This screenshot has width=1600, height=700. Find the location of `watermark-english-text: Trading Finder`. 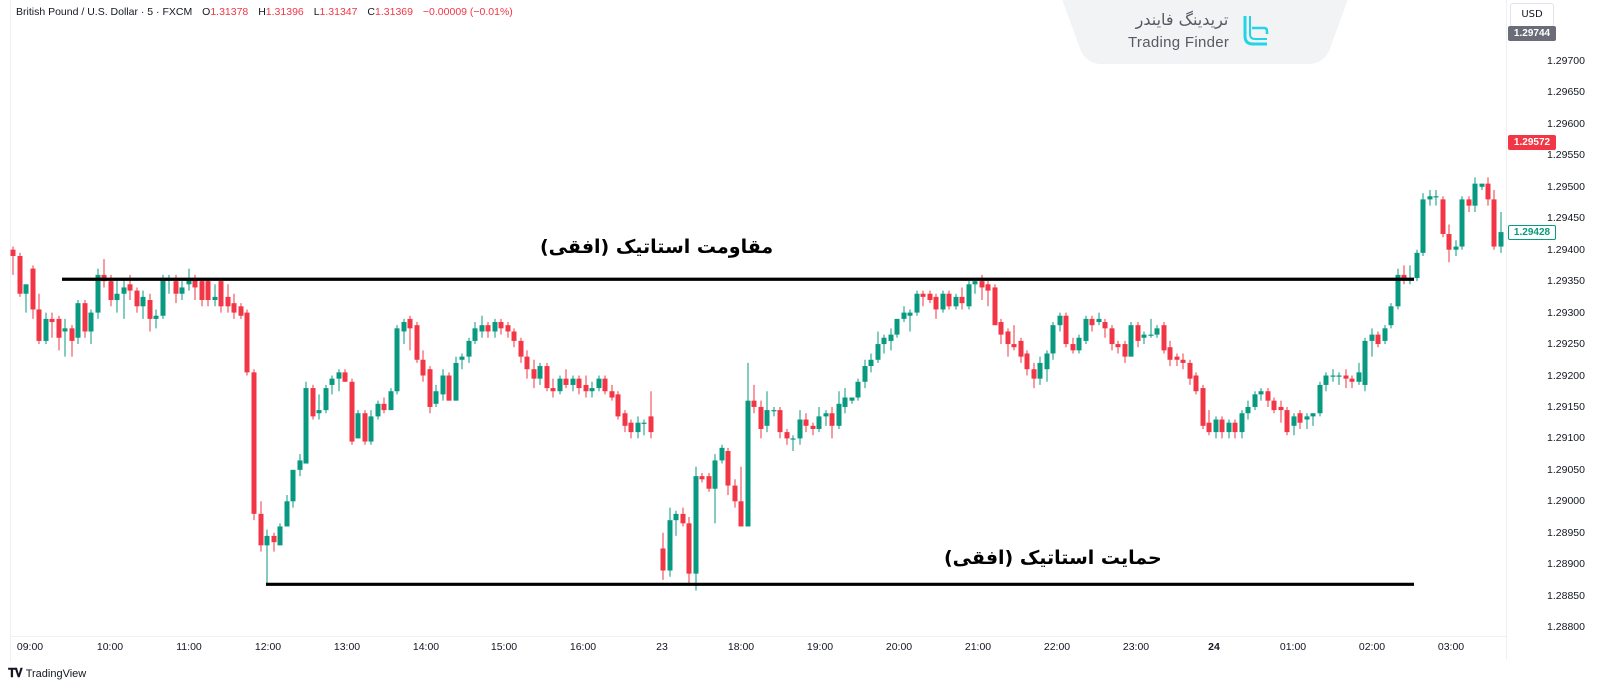

watermark-english-text: Trading Finder is located at coordinates (1179, 42).